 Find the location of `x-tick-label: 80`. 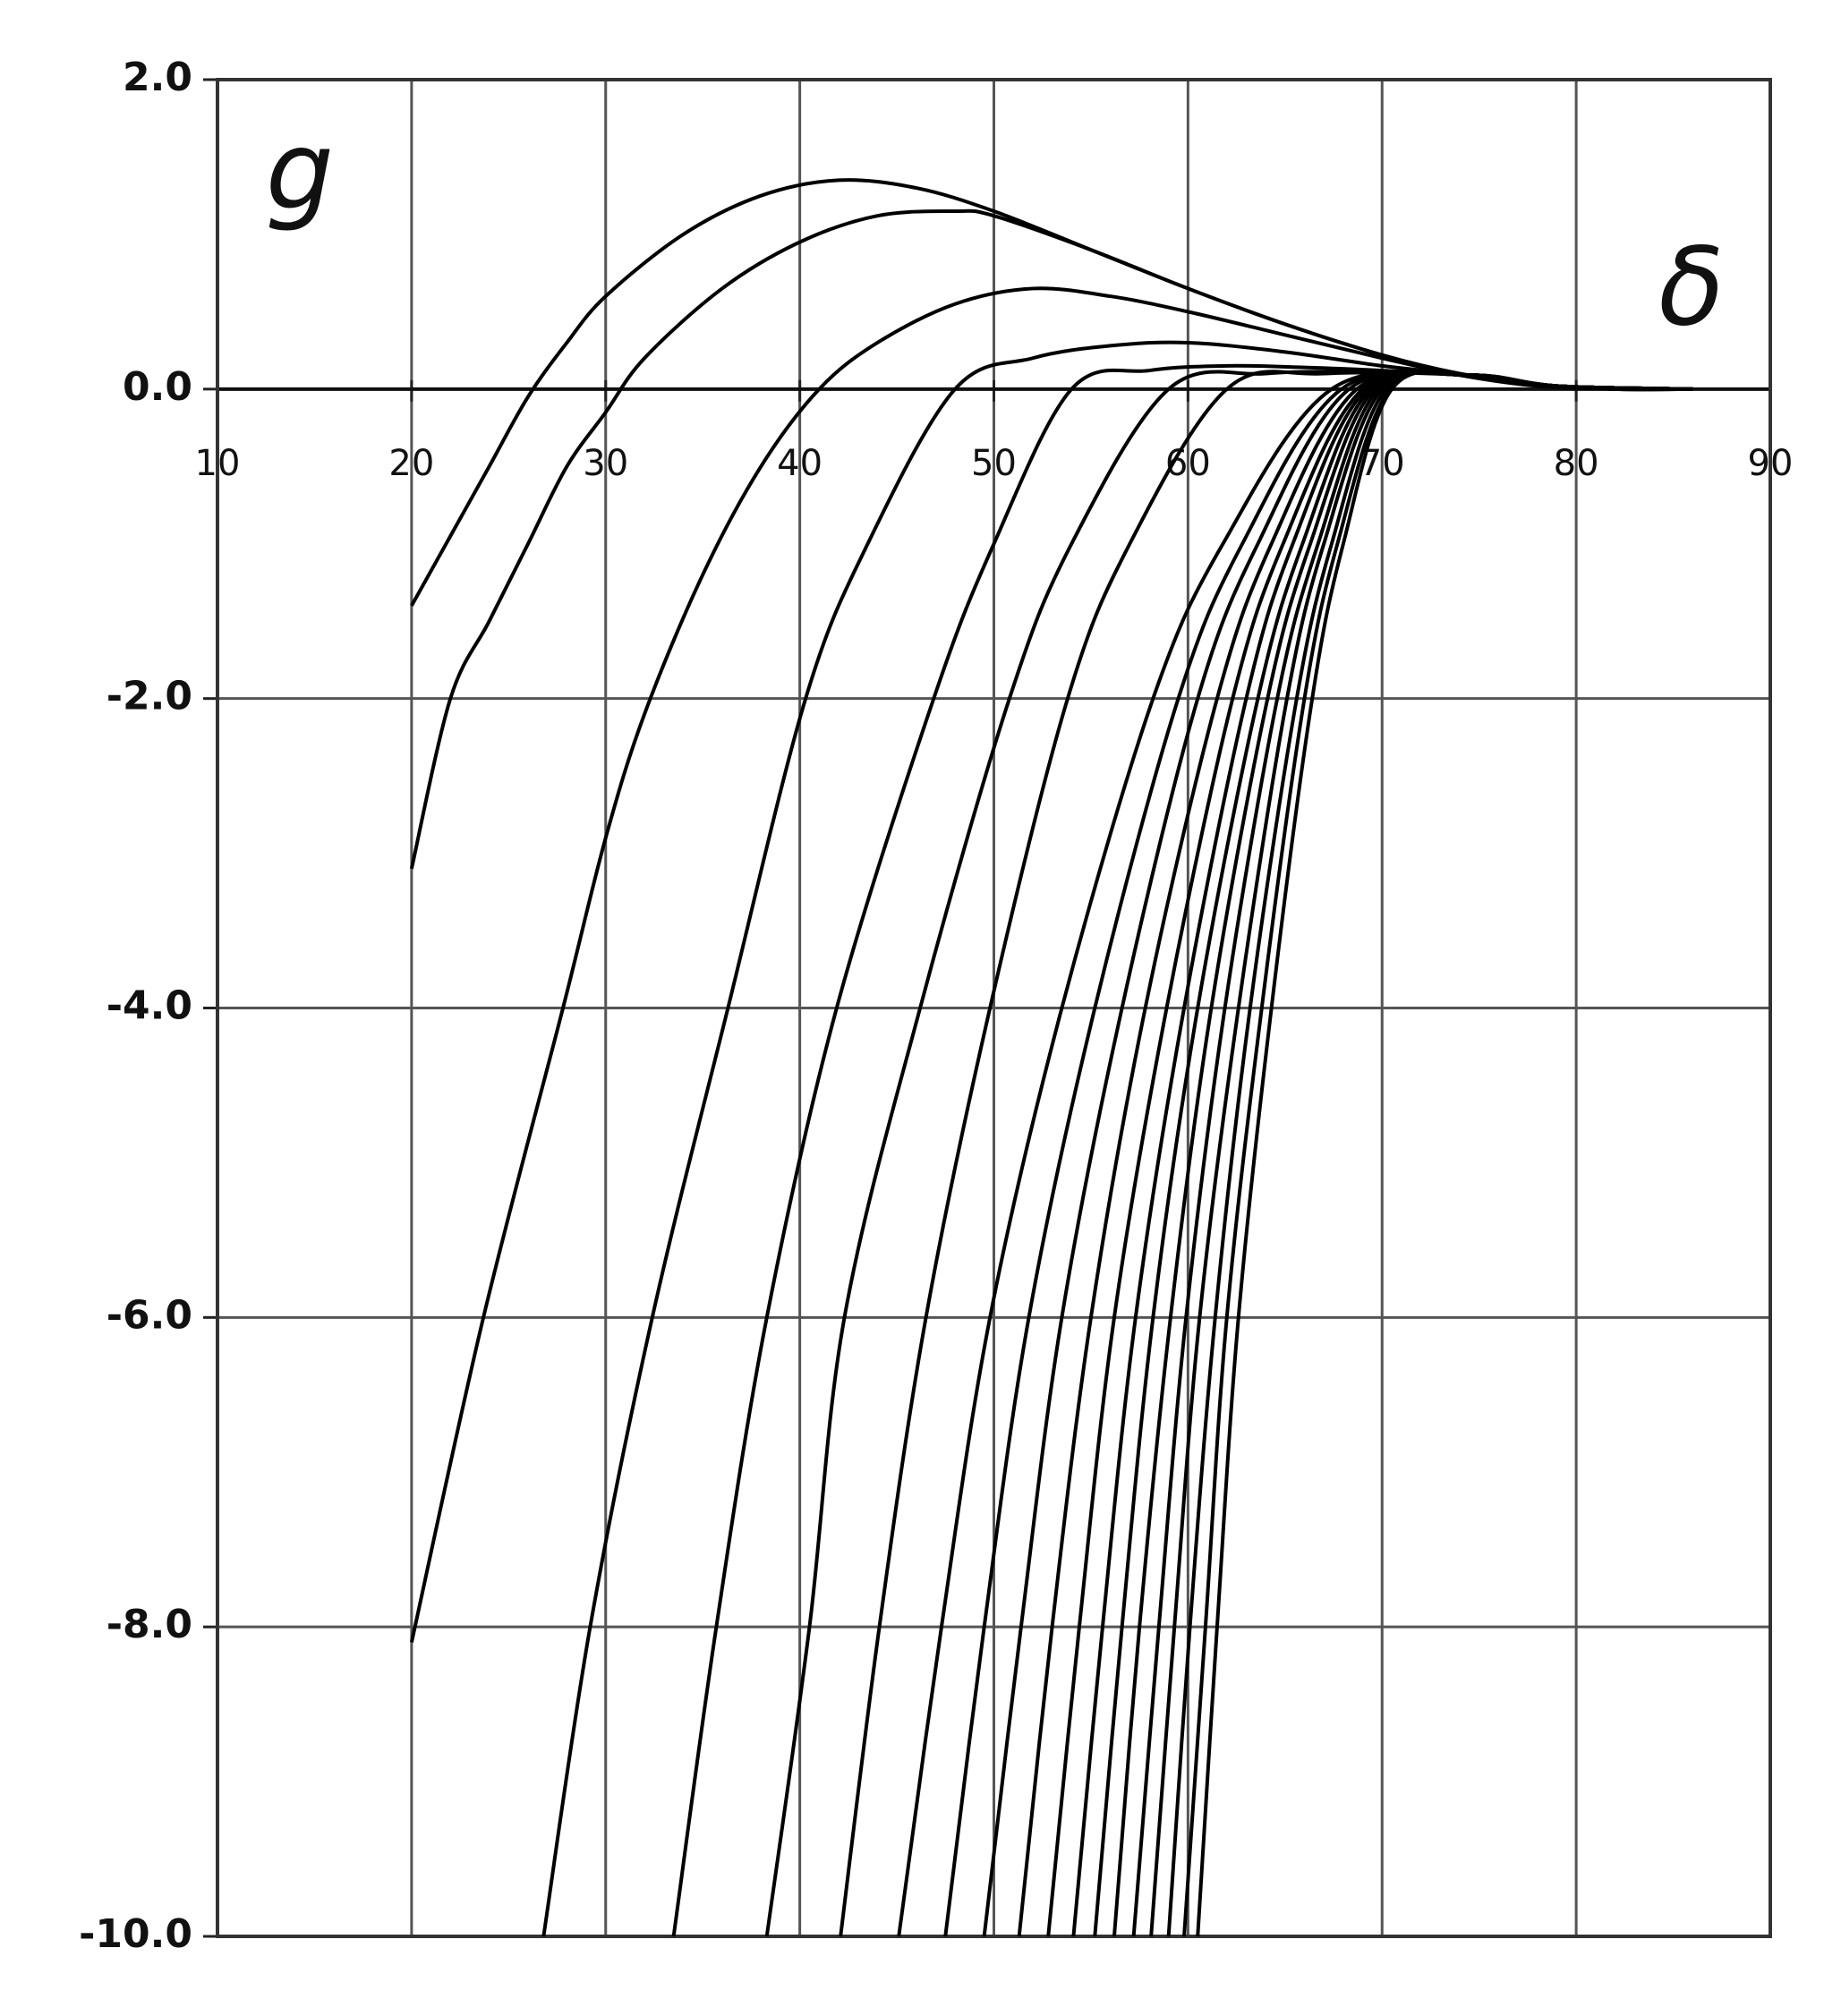

x-tick-label: 80 is located at coordinates (1576, 463).